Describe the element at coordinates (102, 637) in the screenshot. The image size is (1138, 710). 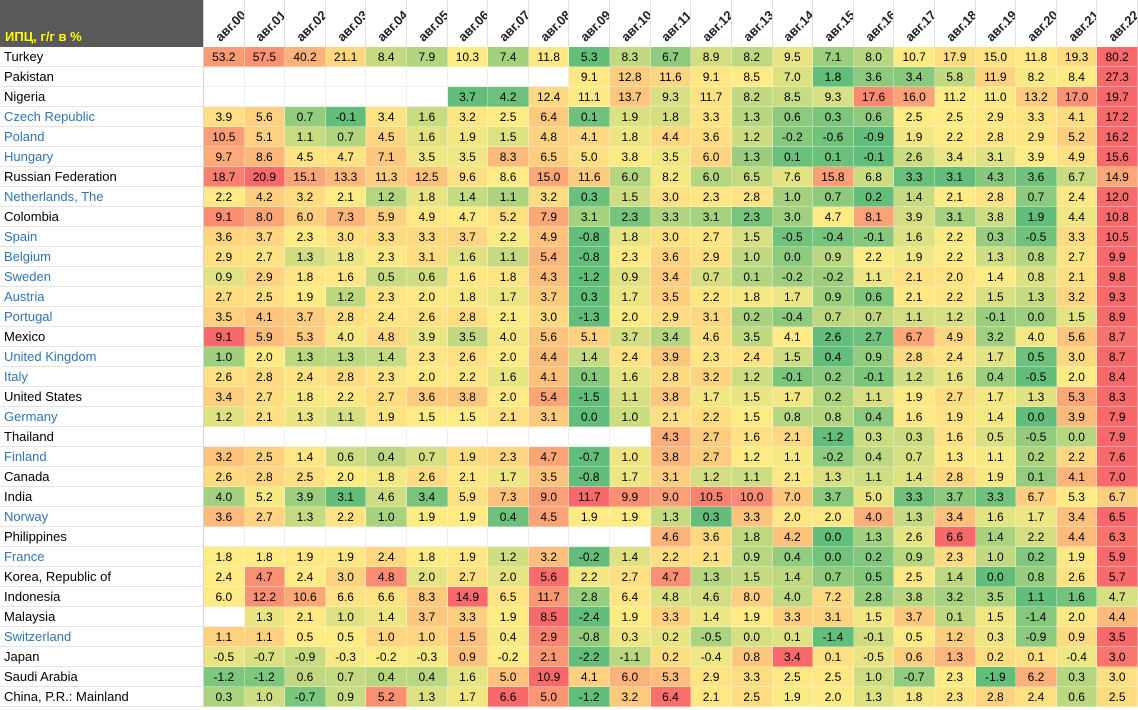
I see `row-label: Switzerland` at that location.